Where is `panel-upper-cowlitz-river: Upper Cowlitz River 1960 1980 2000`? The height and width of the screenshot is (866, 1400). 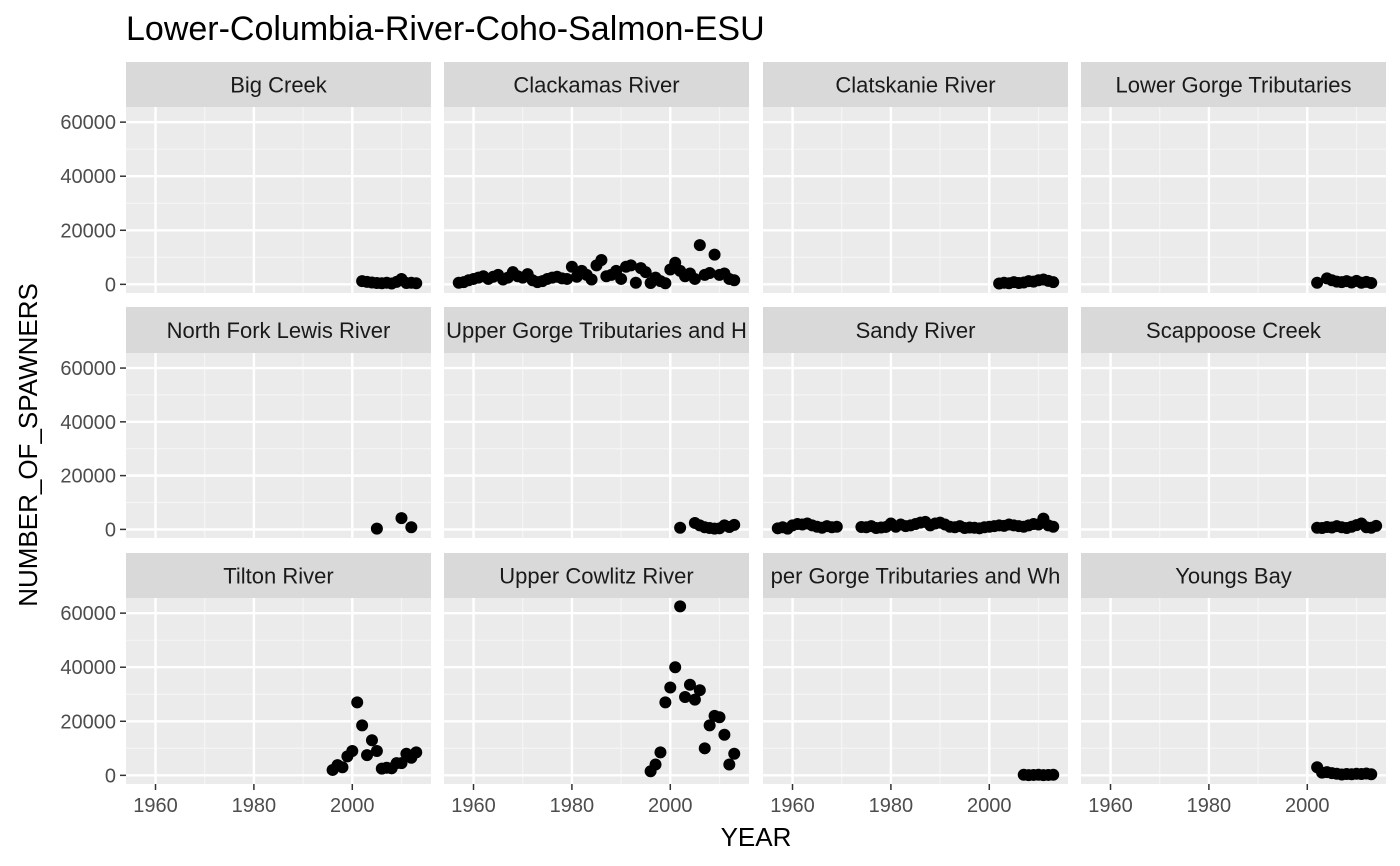
panel-upper-cowlitz-river: Upper Cowlitz River 1960 1980 2000 is located at coordinates (596, 685).